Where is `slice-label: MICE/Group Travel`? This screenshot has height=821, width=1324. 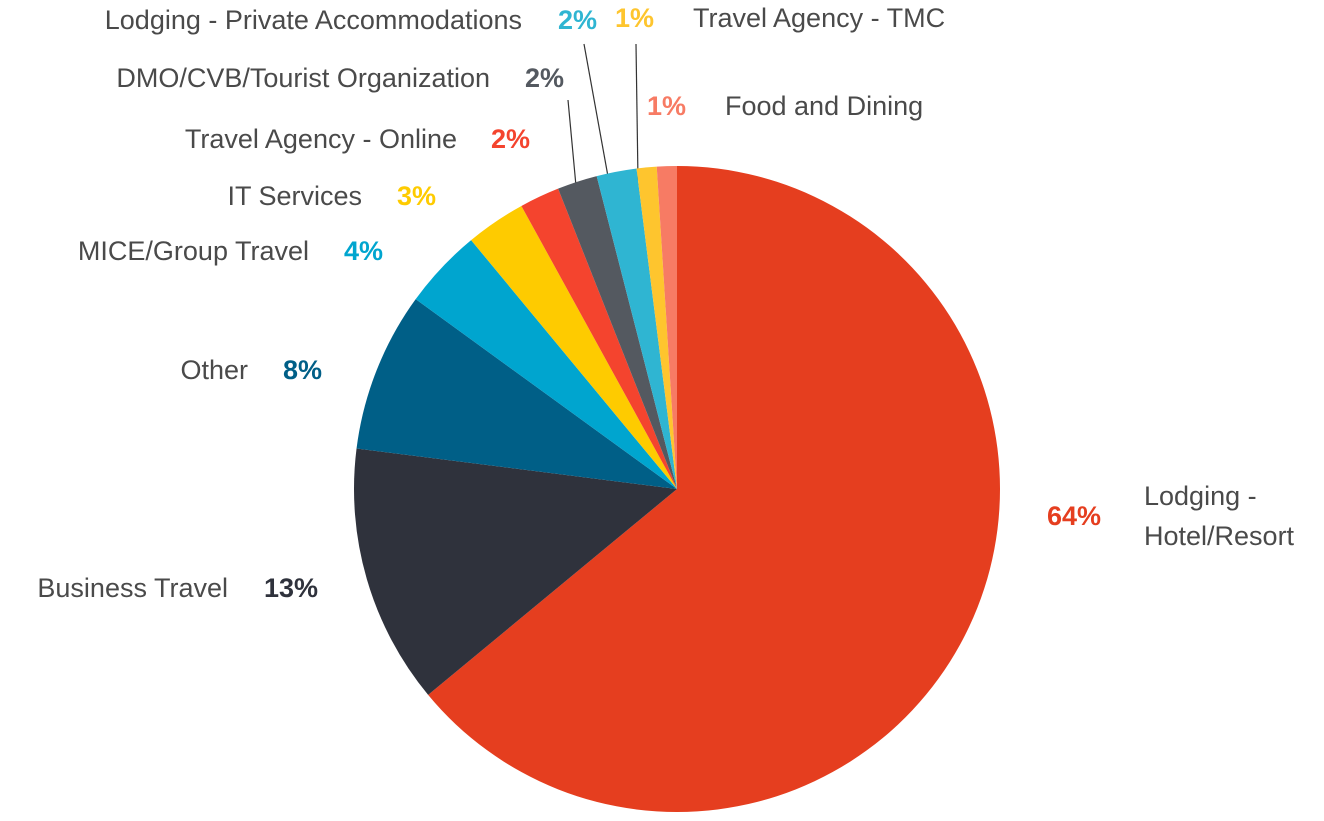 slice-label: MICE/Group Travel is located at coordinates (193, 251).